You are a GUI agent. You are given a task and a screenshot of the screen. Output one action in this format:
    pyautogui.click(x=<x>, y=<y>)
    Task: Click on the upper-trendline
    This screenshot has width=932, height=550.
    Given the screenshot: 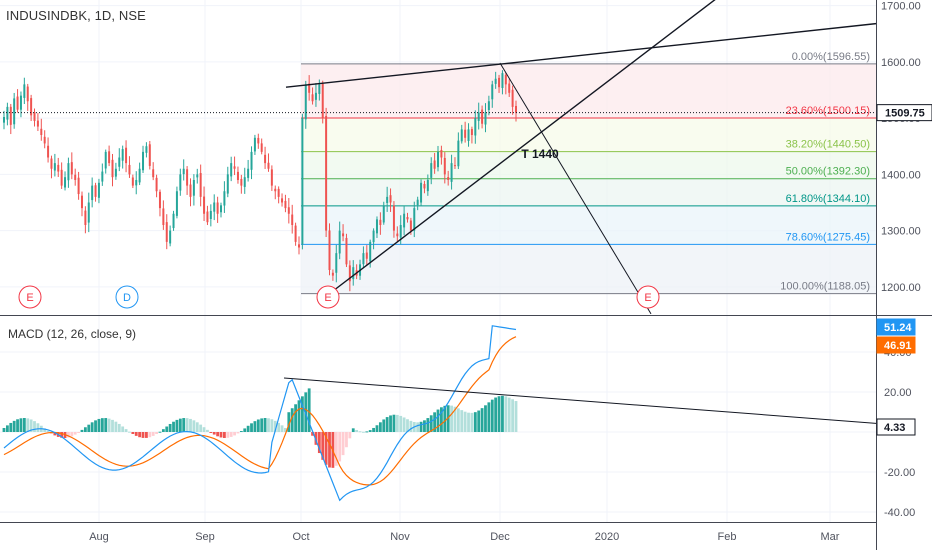 What is the action you would take?
    pyautogui.click(x=581, y=55)
    